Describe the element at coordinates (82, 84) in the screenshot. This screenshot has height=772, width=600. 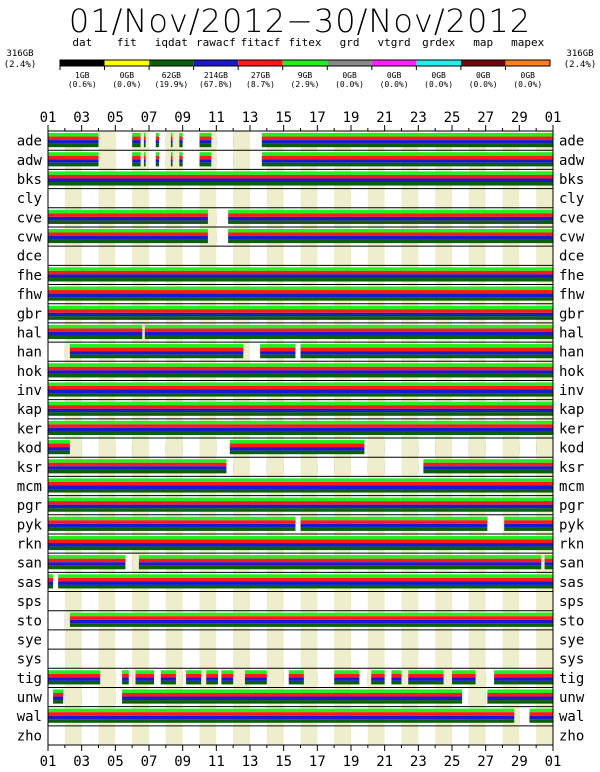
I see `legend-pct-dat: (0.6%)` at that location.